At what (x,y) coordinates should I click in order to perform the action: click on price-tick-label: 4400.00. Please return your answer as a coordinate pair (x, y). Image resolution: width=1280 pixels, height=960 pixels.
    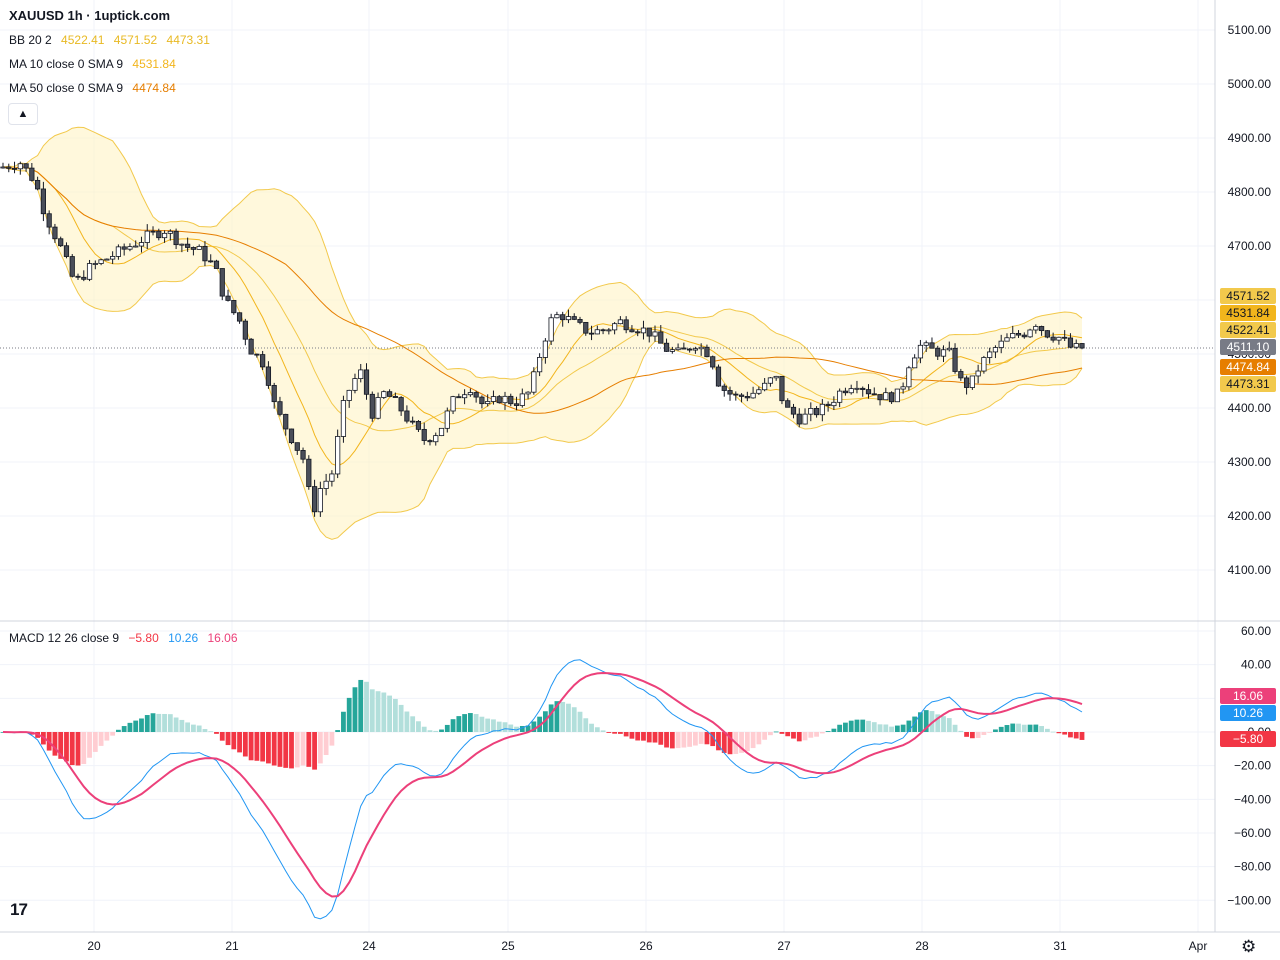
    Looking at the image, I should click on (1250, 408).